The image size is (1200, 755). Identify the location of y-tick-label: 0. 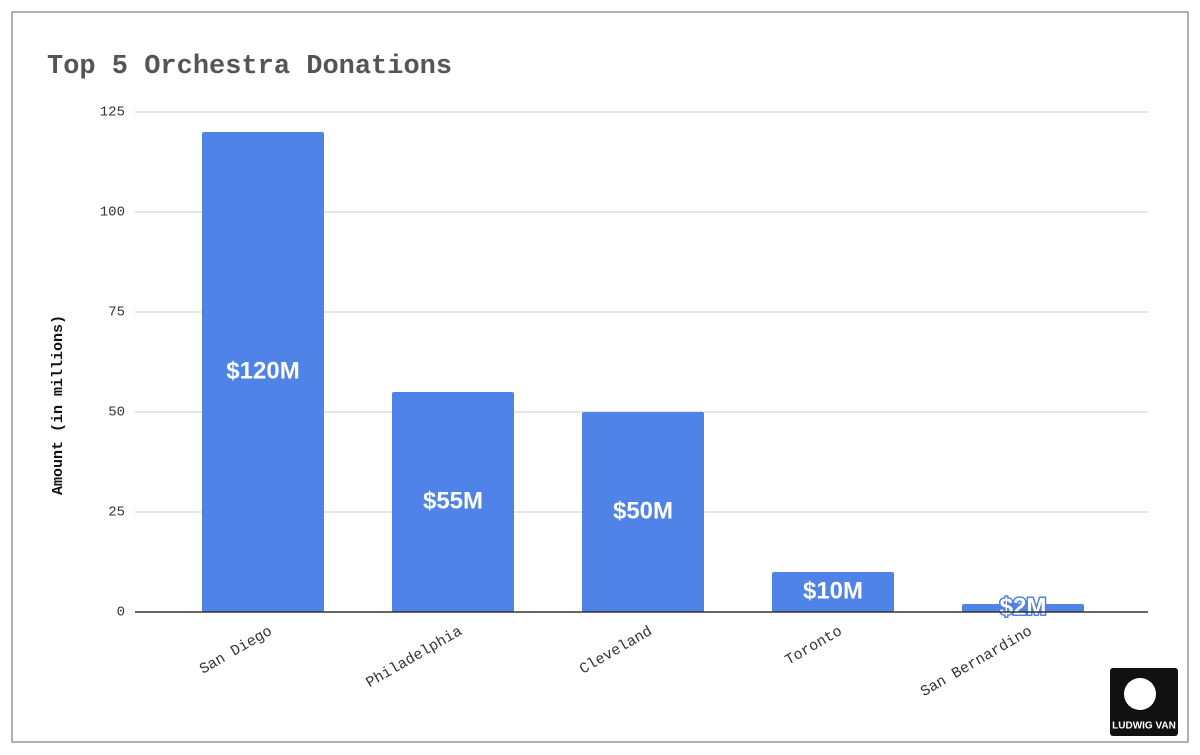
(121, 613).